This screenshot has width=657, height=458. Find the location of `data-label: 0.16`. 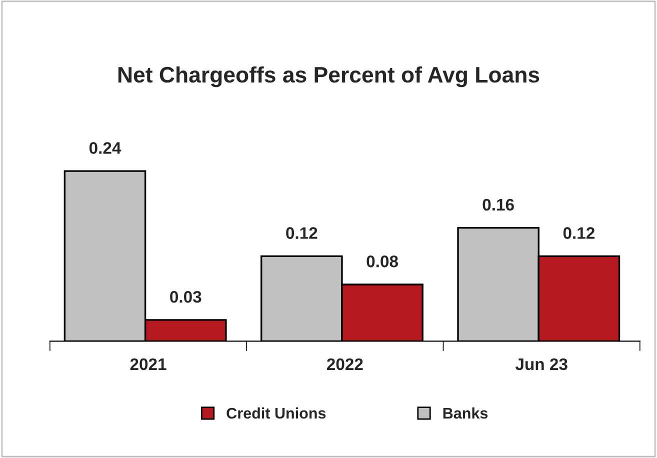

data-label: 0.16 is located at coordinates (498, 204).